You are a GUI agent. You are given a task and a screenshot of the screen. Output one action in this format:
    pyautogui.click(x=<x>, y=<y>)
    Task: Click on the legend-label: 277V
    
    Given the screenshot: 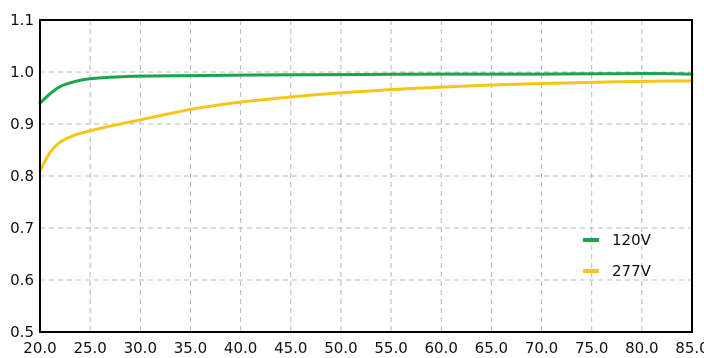 What is the action you would take?
    pyautogui.click(x=632, y=271)
    